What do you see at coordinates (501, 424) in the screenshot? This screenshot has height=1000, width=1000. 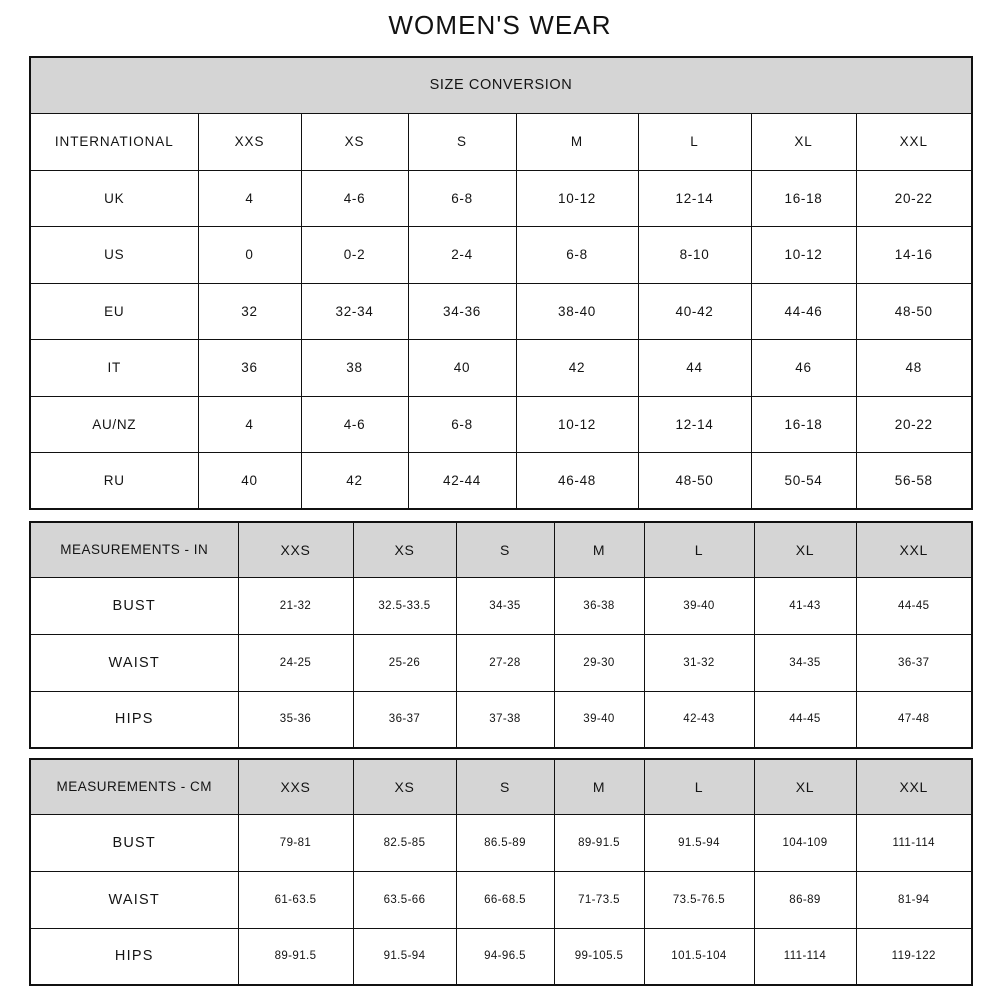 I see `table-row: AU/NZ 4 4-6 6-8 10-12 12-14 16-18 20-22` at bounding box center [501, 424].